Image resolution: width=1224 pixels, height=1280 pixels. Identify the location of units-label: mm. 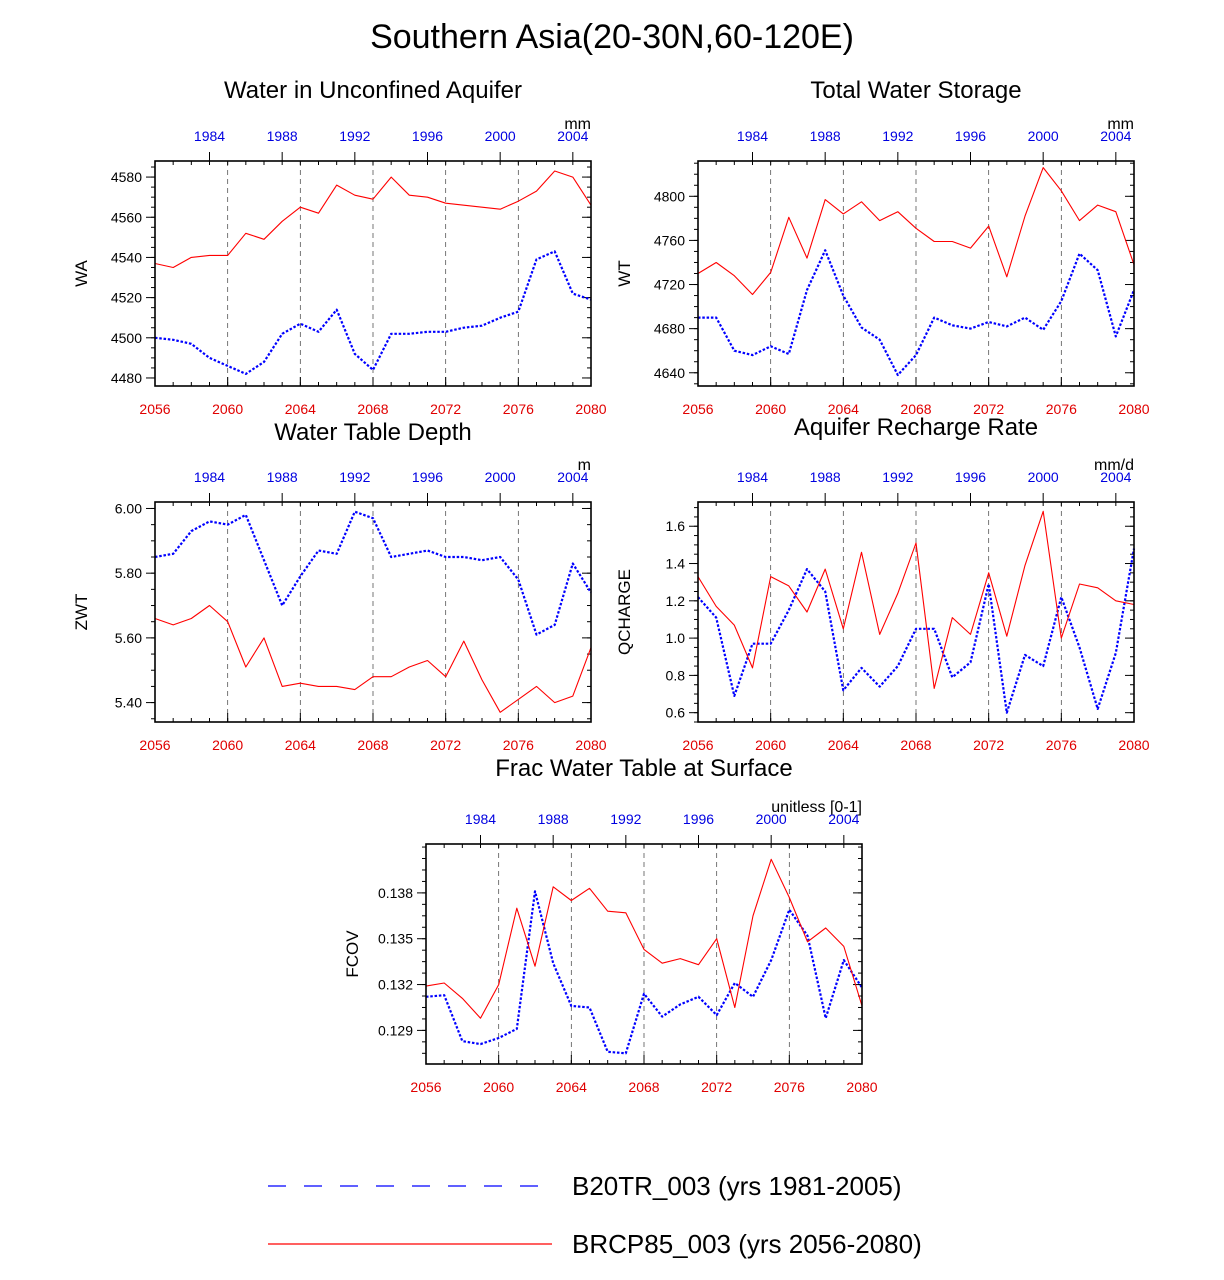
(1120, 124).